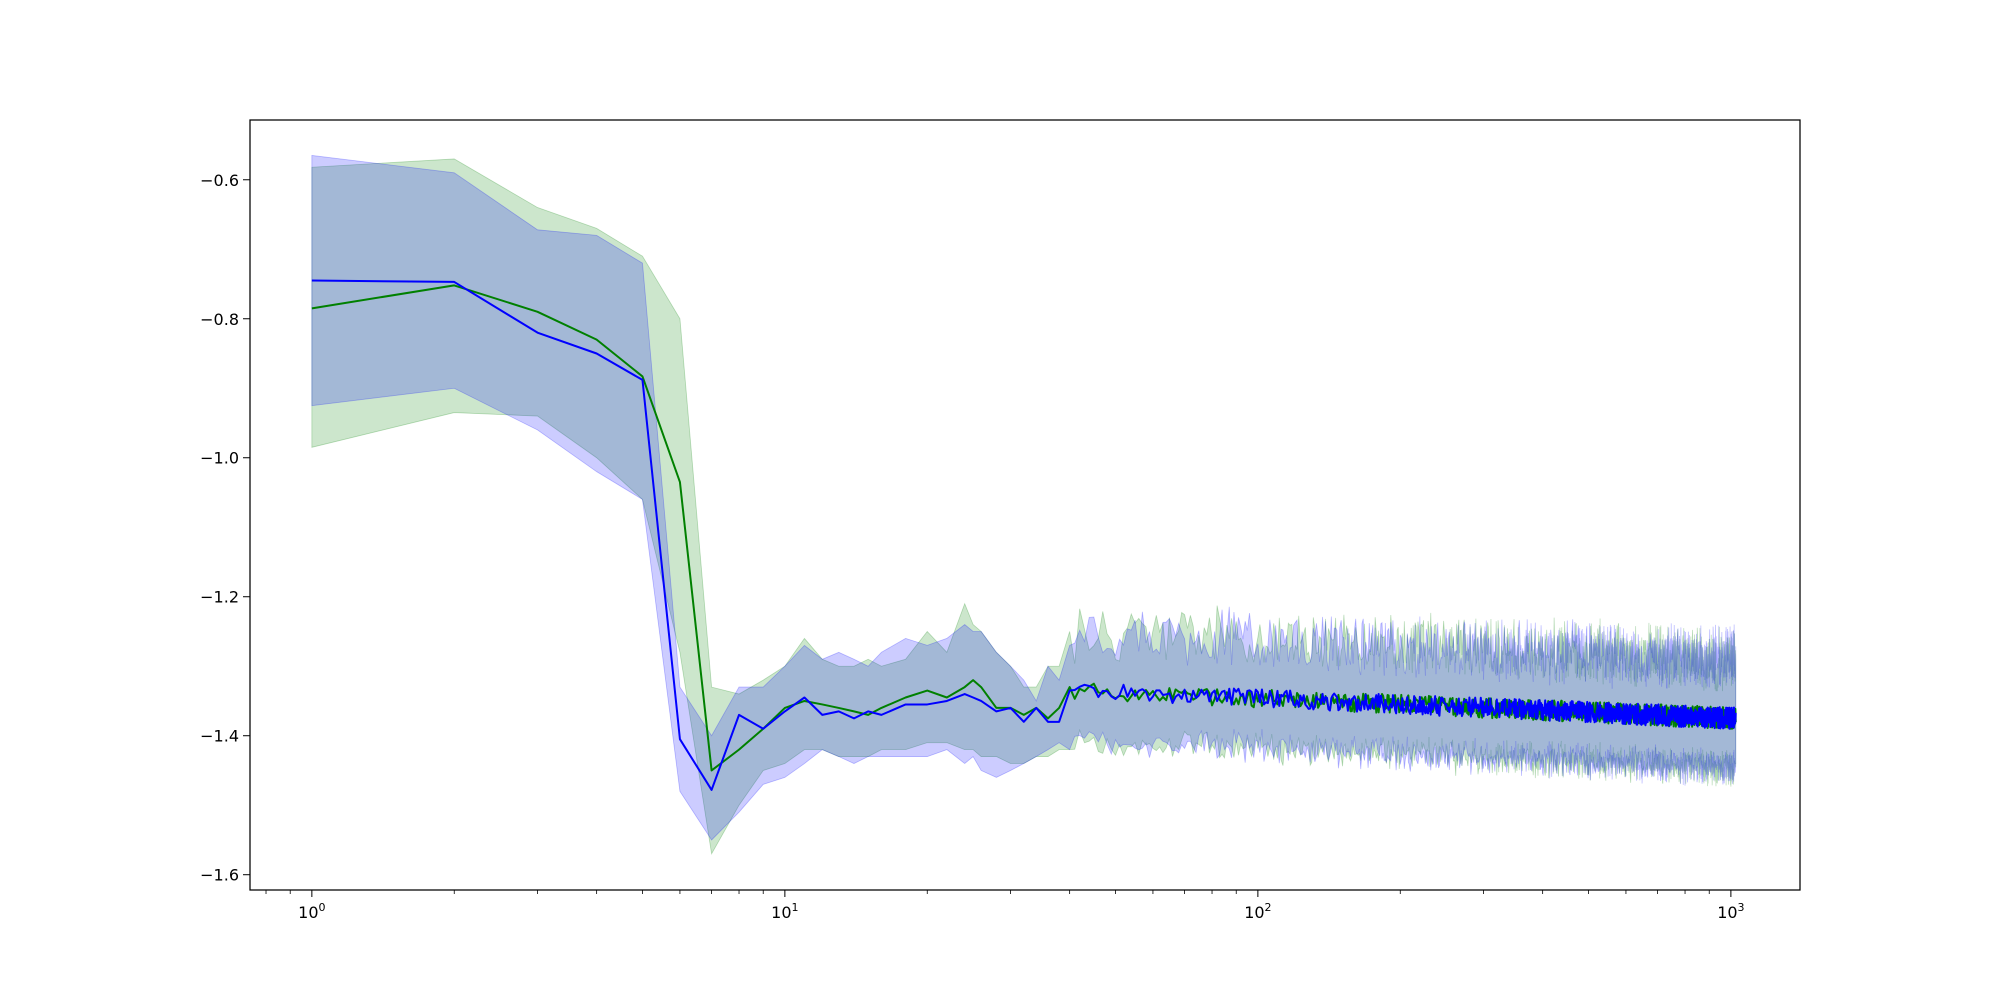 This screenshot has height=1005, width=2000. Describe the element at coordinates (219, 597) in the screenshot. I see `y-tick-label: −1.2` at that location.